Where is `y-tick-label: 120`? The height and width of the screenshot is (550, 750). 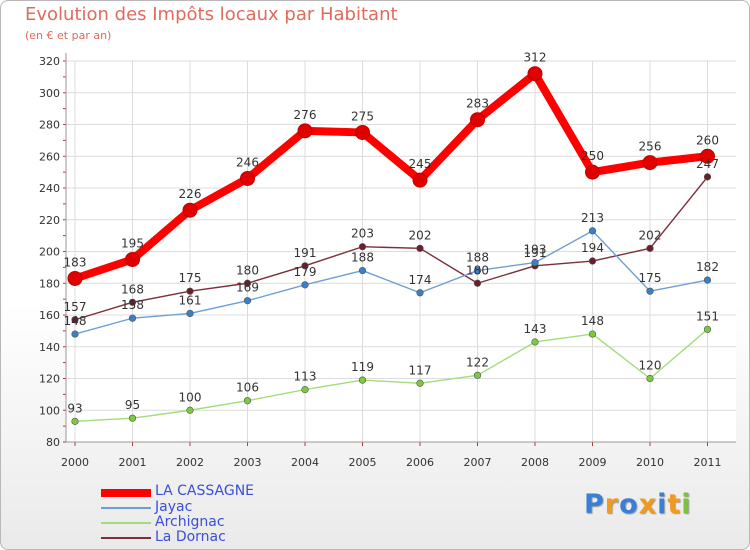
y-tick-label: 120 is located at coordinates (49, 379).